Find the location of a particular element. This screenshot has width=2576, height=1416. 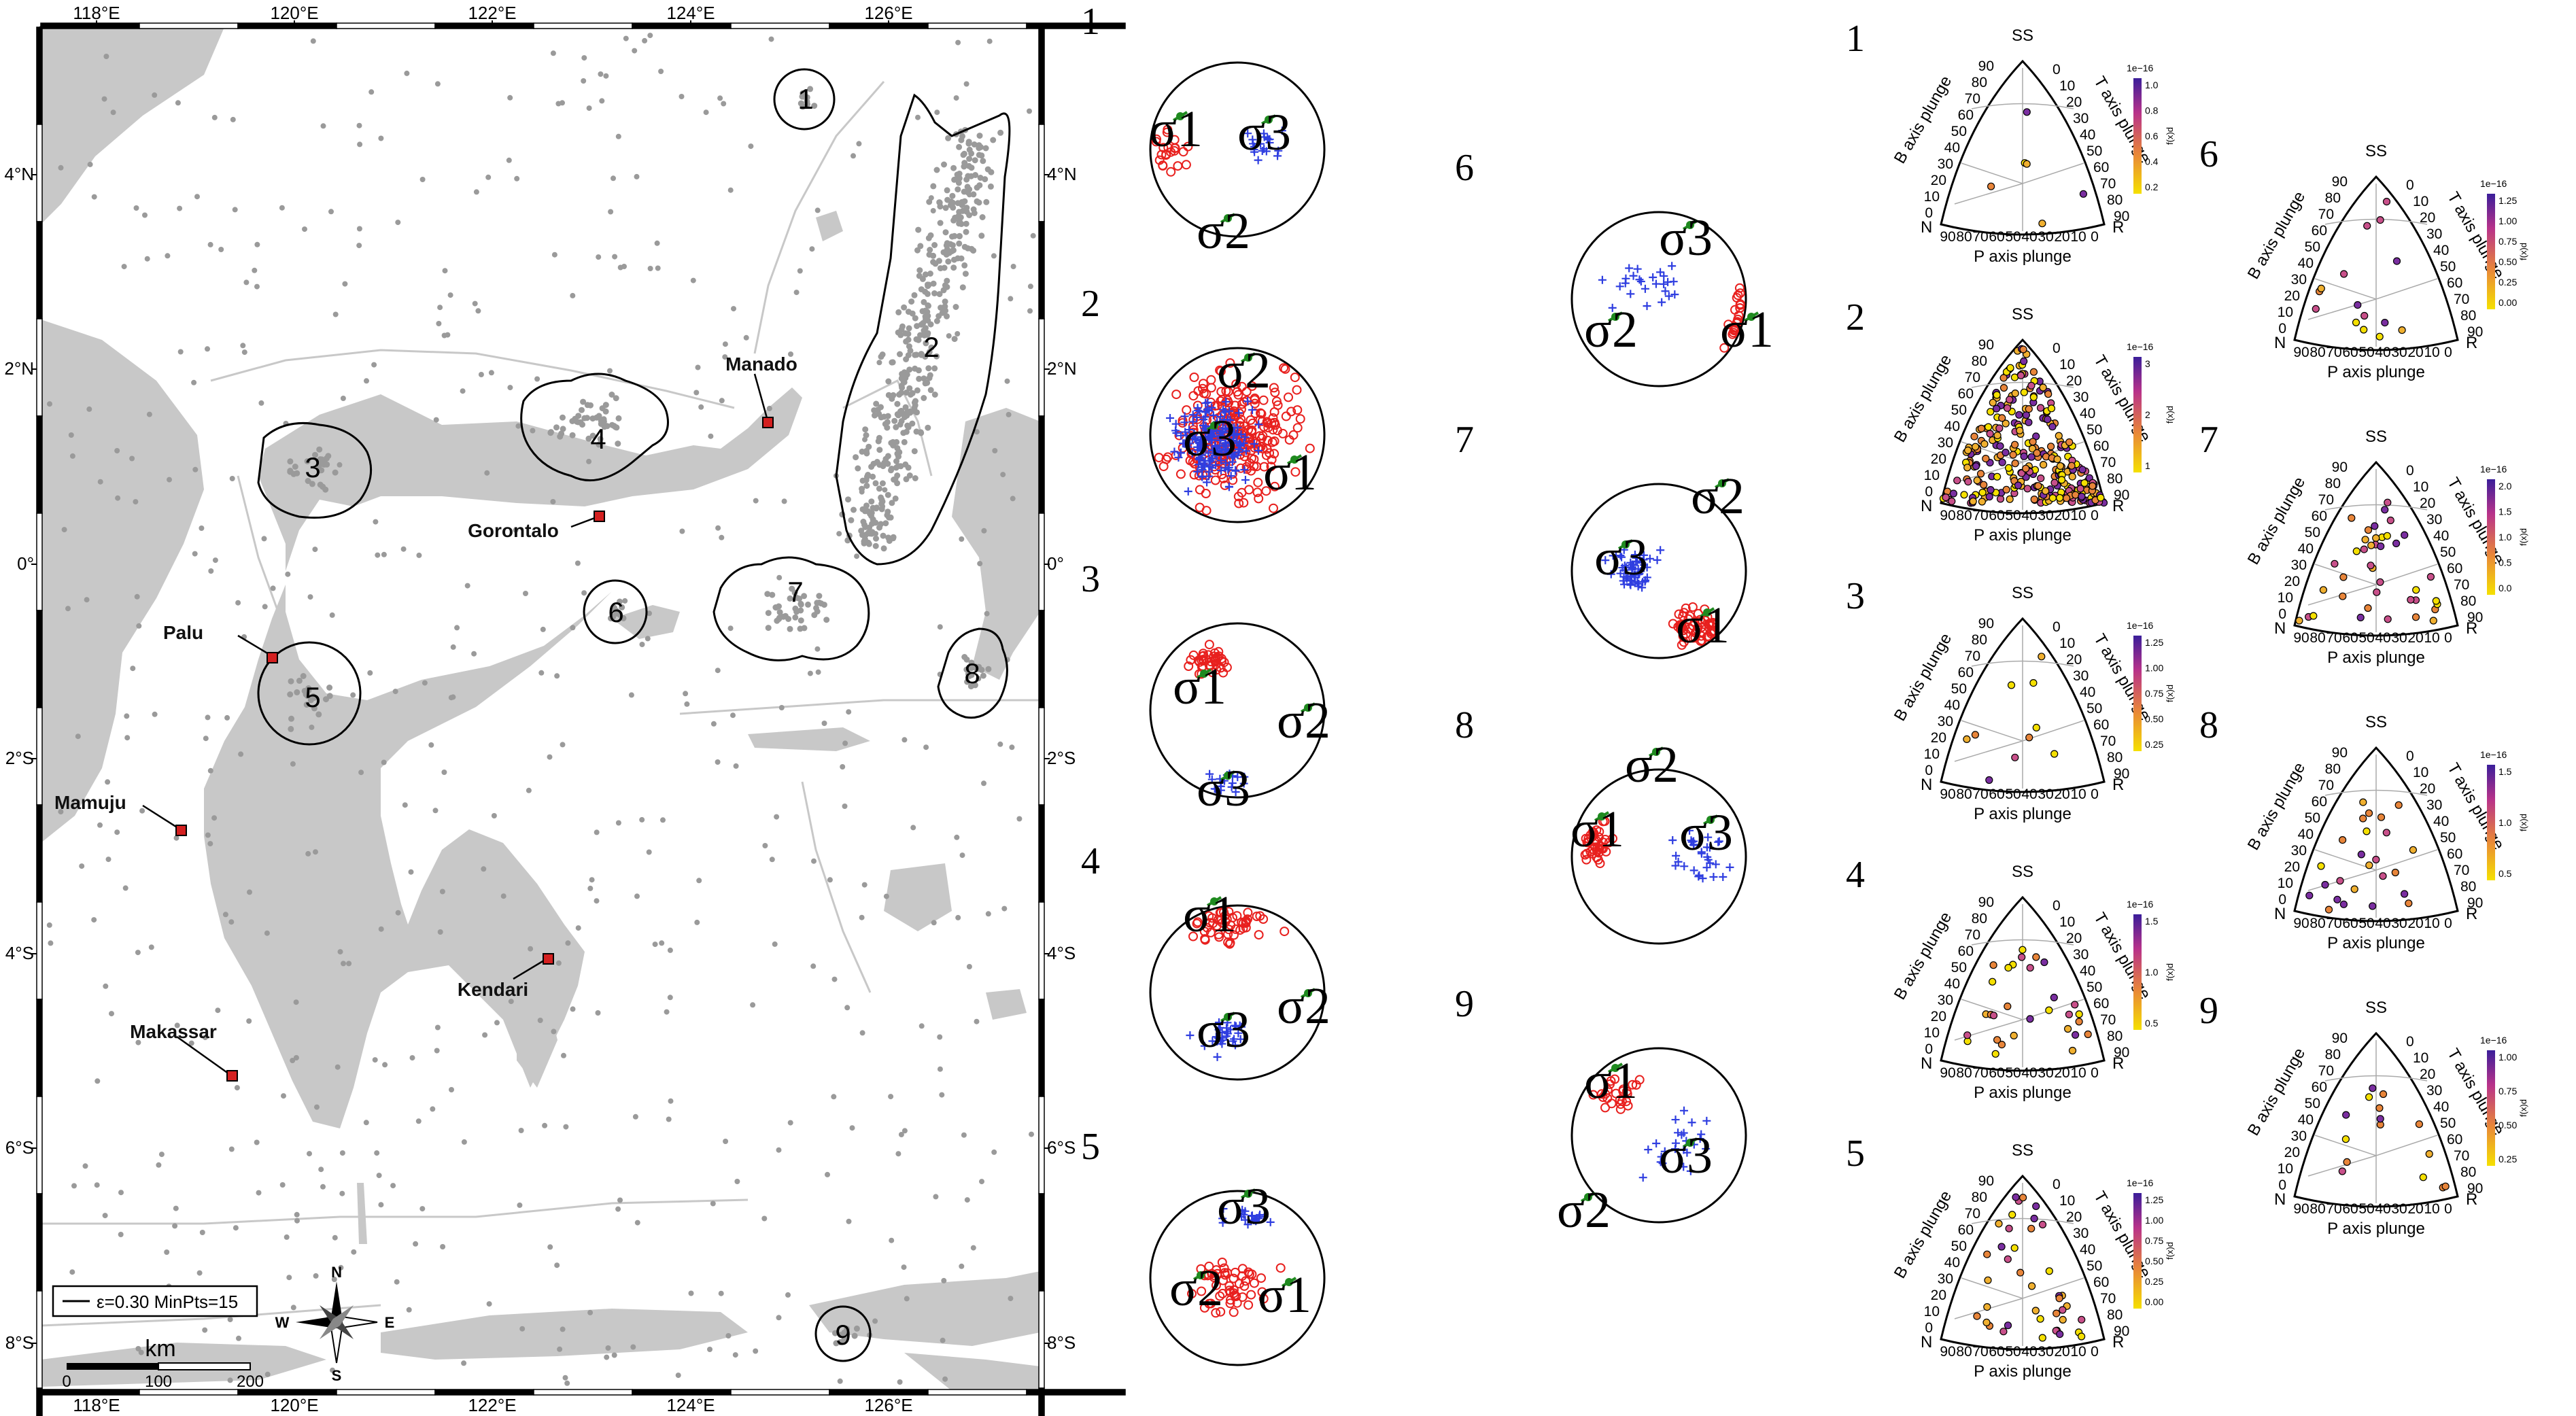

colorbar-exponent: 1e−16 is located at coordinates (2140, 904).